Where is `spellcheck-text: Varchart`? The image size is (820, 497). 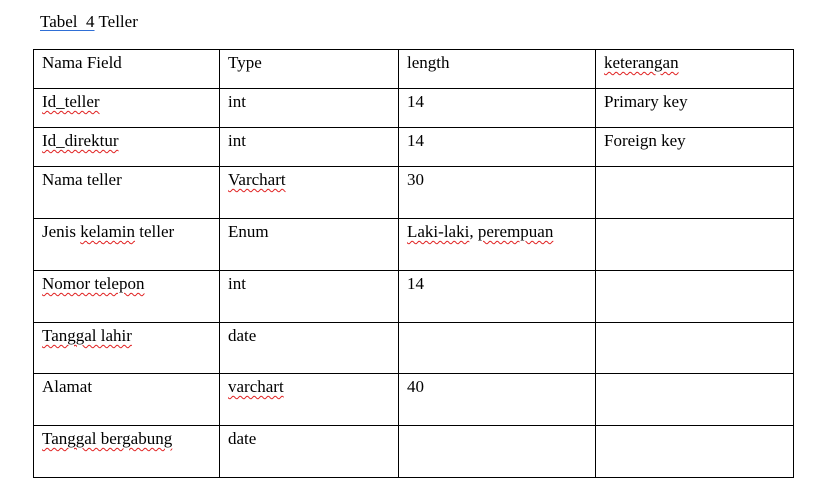 spellcheck-text: Varchart is located at coordinates (257, 179).